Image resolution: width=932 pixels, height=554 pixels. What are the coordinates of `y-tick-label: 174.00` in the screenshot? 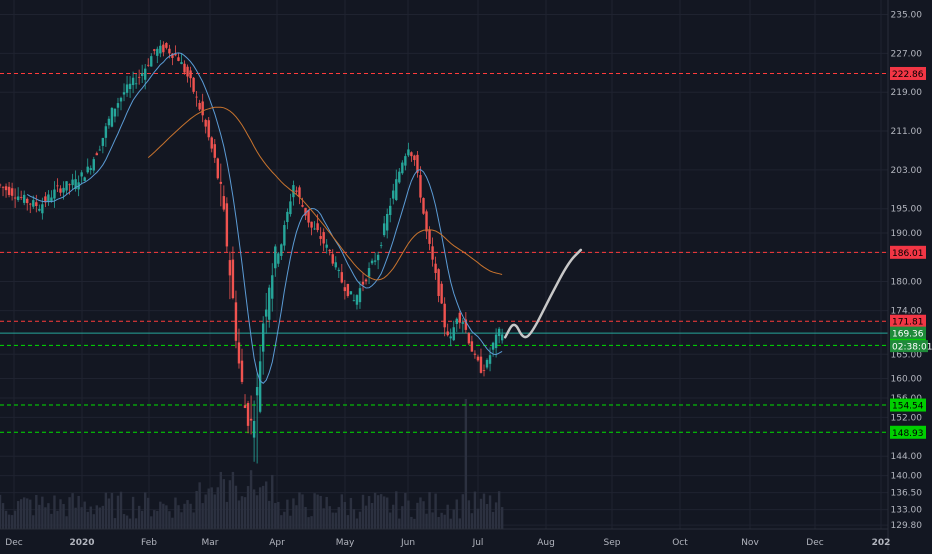 It's located at (907, 312).